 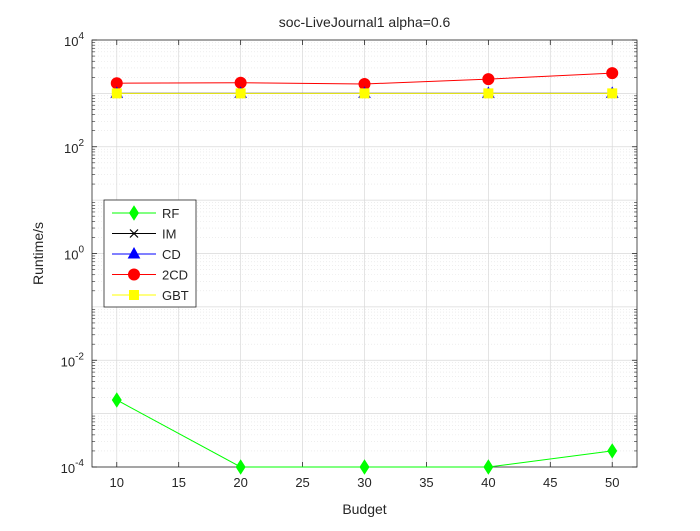 I want to click on x-tick-label: 15, so click(x=178, y=482).